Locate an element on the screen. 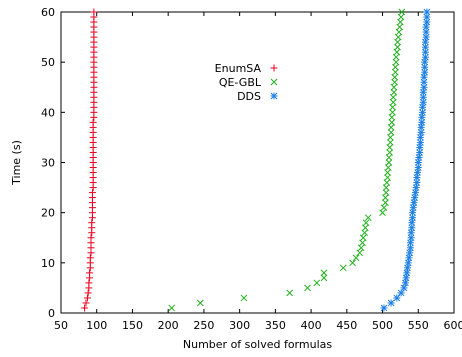  x-tick-label: 50 is located at coordinates (61, 325).